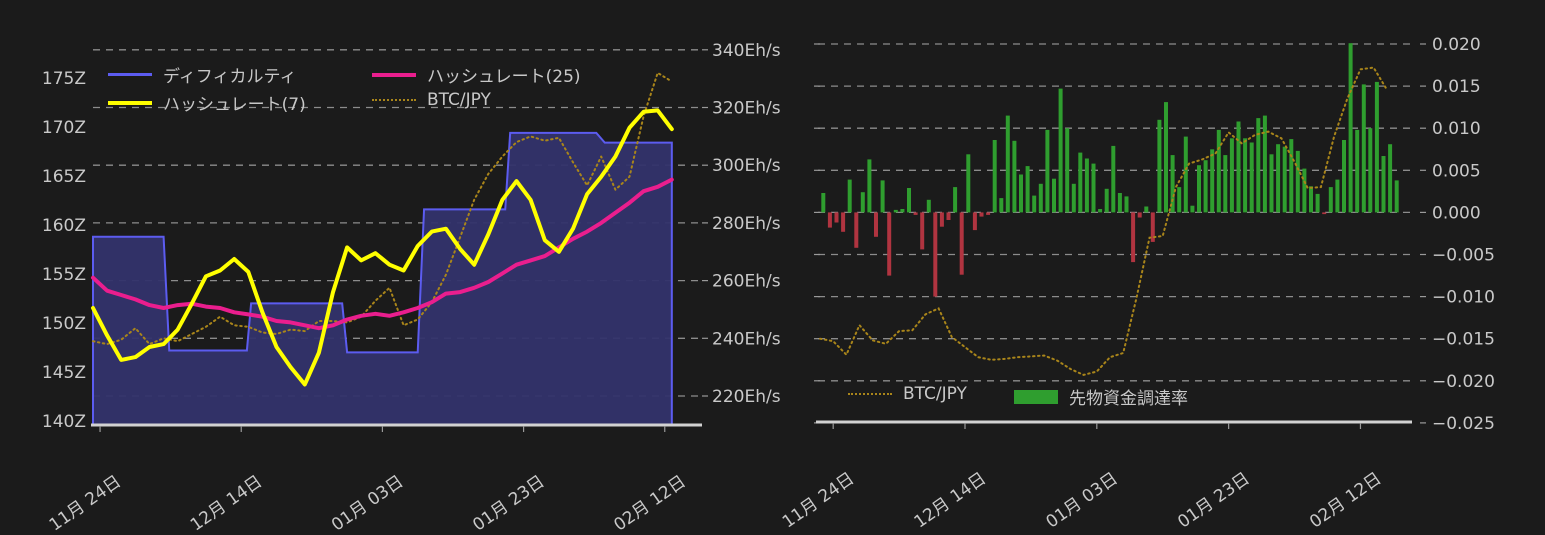 The width and height of the screenshot is (1545, 535). Describe the element at coordinates (746, 397) in the screenshot. I see `left-chart-right-axis-label: 220Eh/s` at that location.